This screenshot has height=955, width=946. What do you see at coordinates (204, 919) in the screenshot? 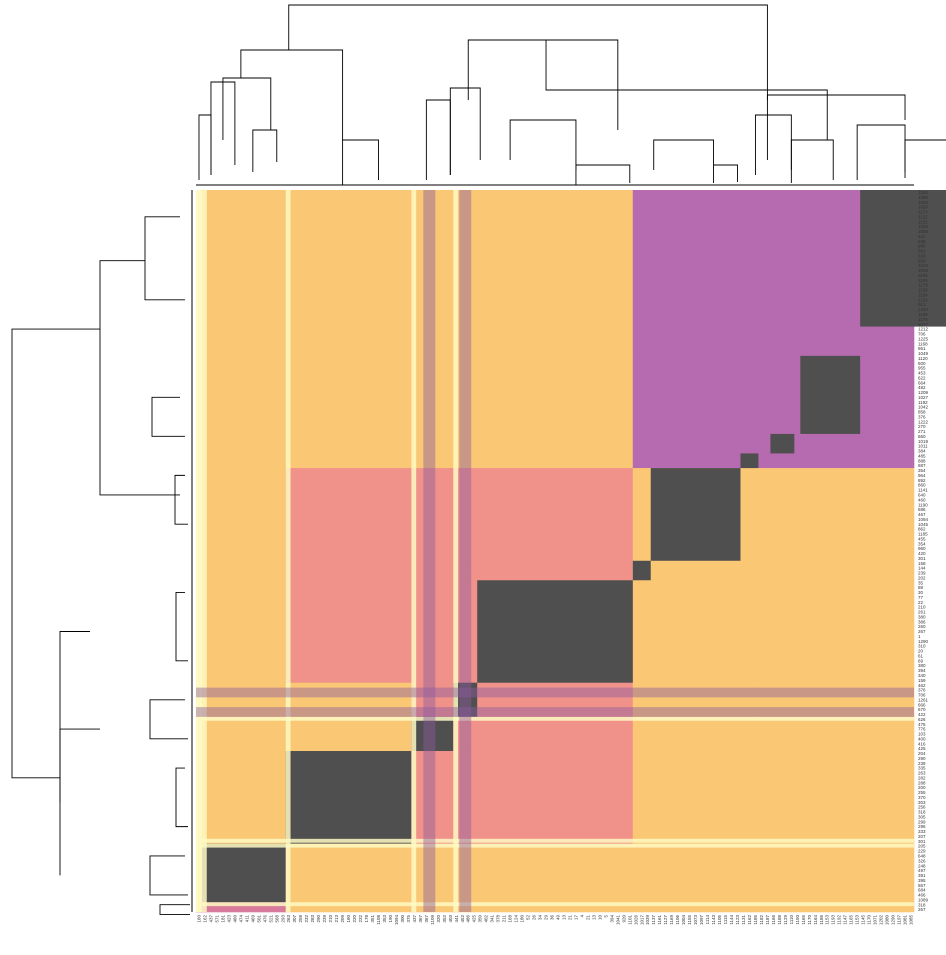
I see `column-tick-label: 162` at bounding box center [204, 919].